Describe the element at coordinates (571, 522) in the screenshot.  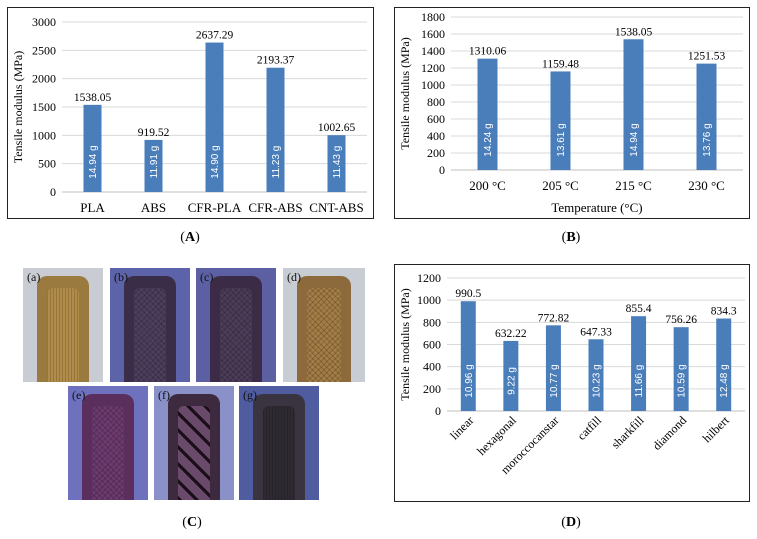
I see `caption-d: (D)` at that location.